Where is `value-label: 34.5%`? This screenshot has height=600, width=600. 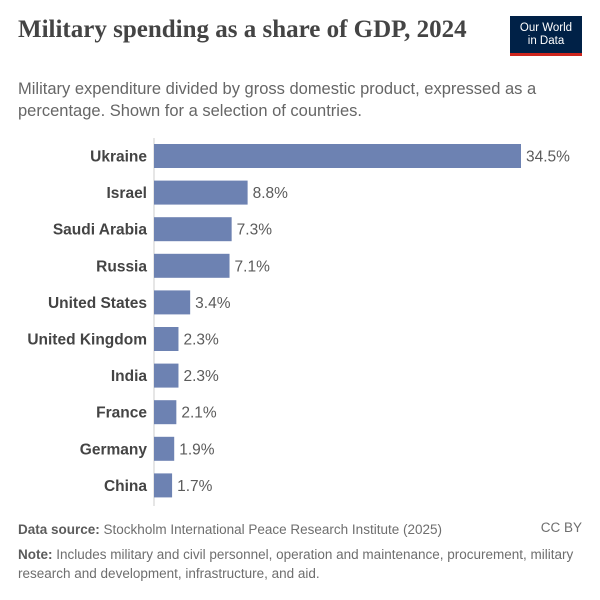
value-label: 34.5% is located at coordinates (548, 157).